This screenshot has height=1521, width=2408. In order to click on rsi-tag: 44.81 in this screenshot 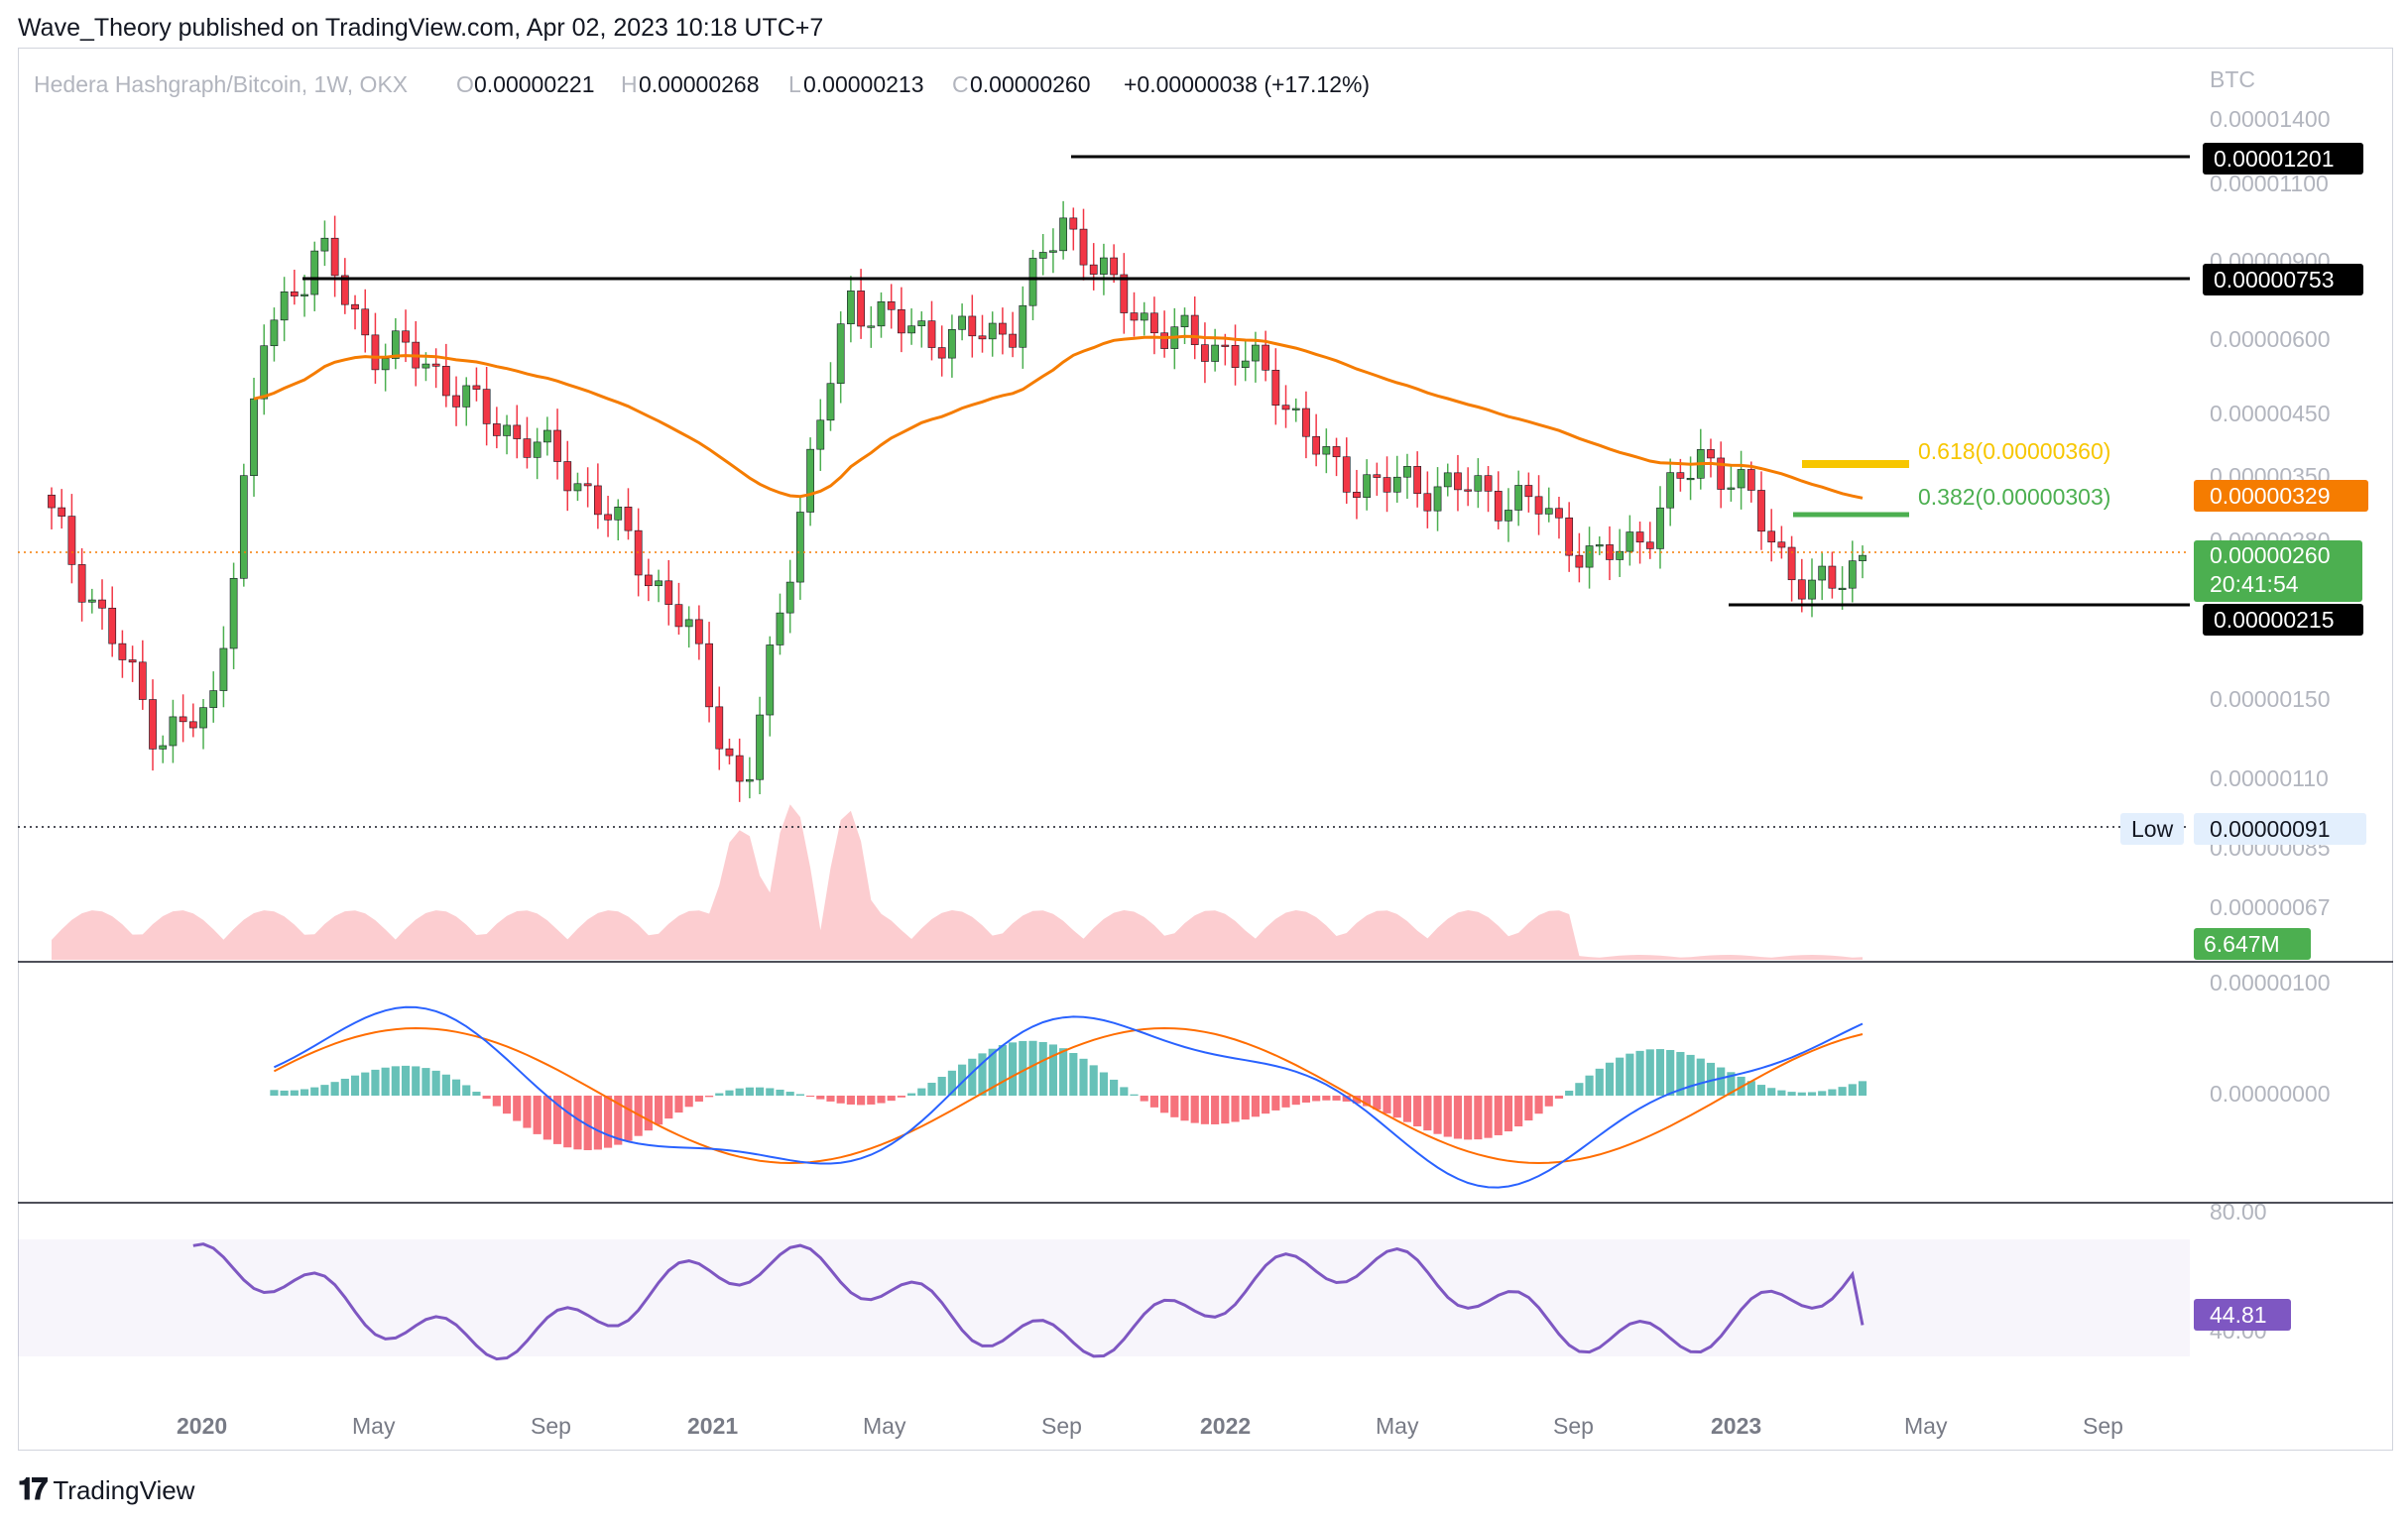, I will do `click(2242, 1315)`.